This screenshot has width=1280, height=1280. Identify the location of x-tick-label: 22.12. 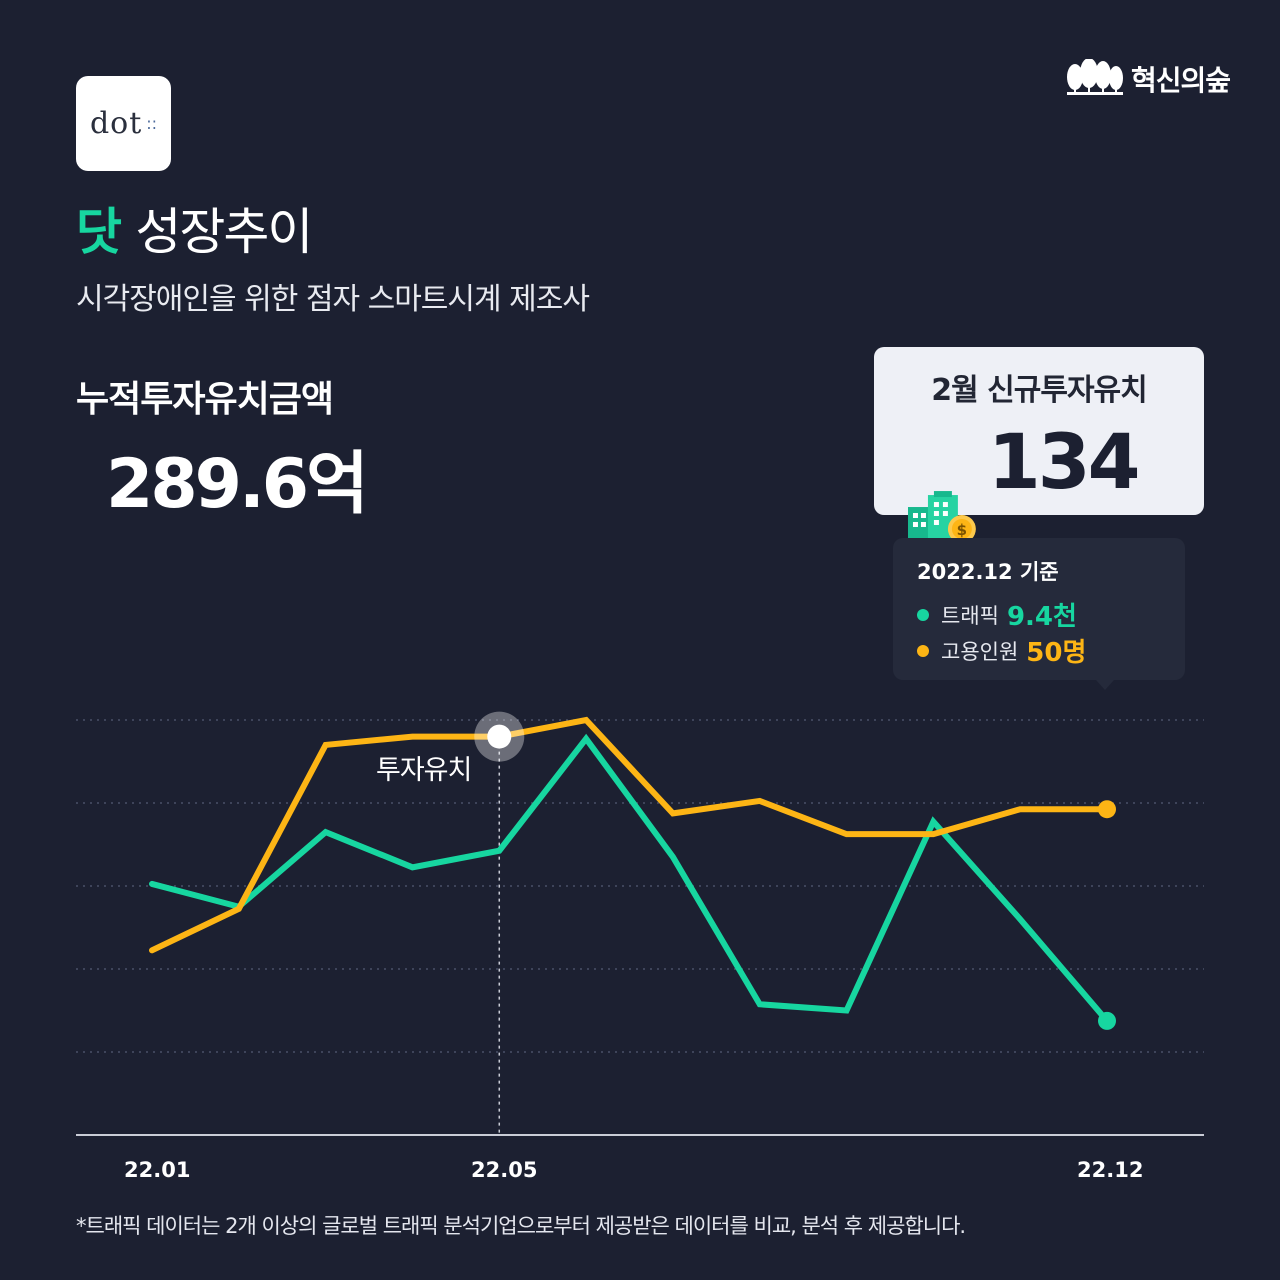
(1110, 1170).